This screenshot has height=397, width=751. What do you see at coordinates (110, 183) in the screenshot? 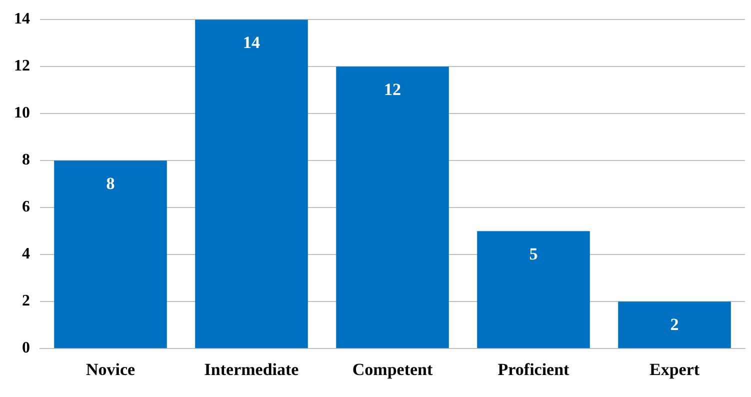
I see `data-label: 8` at bounding box center [110, 183].